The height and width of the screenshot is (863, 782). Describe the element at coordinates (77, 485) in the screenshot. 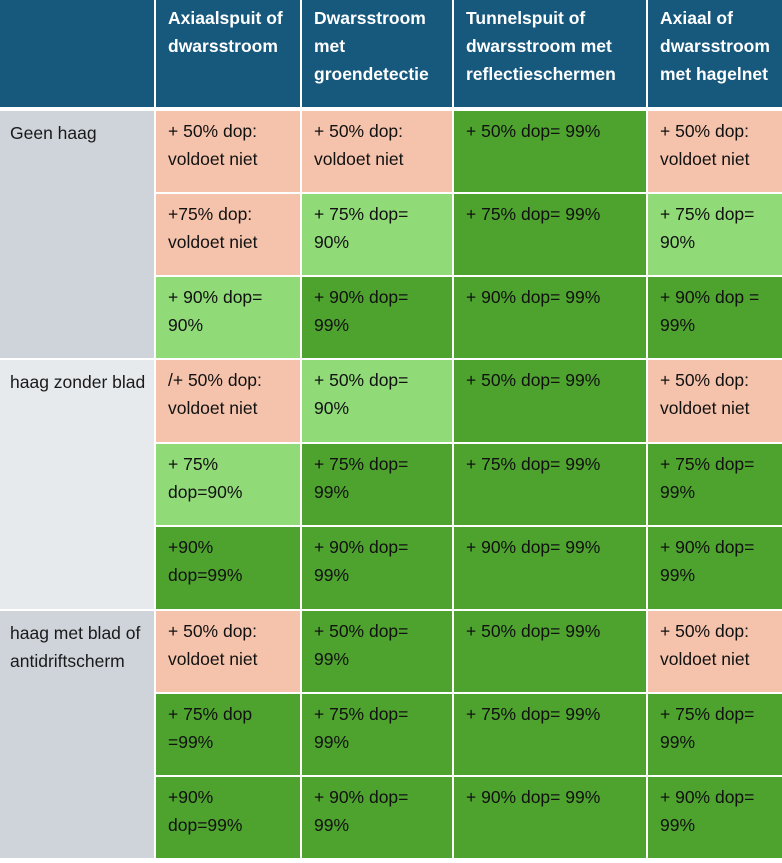

I see `row-group-label-haag-zonder-blad: haag zonder blad` at that location.